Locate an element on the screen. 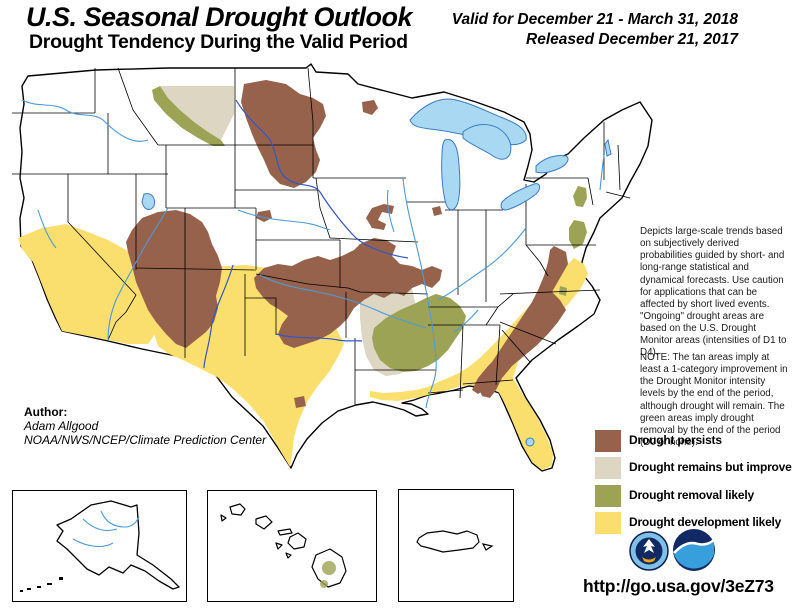  drought-region-mississippi-removal is located at coordinates (419, 333).